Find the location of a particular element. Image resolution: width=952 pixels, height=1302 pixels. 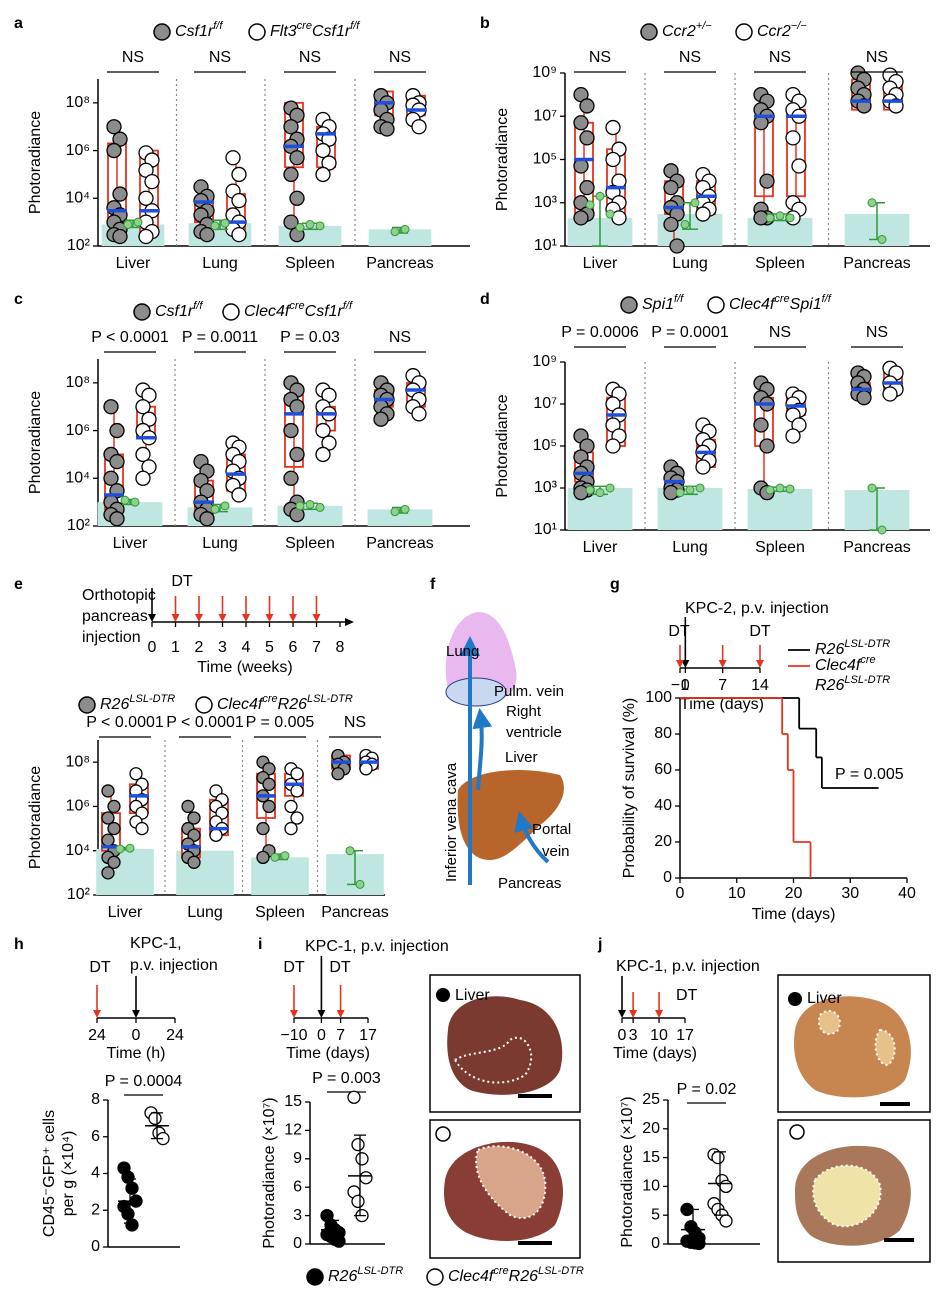

x-tick-label: 20 is located at coordinates (794, 893).